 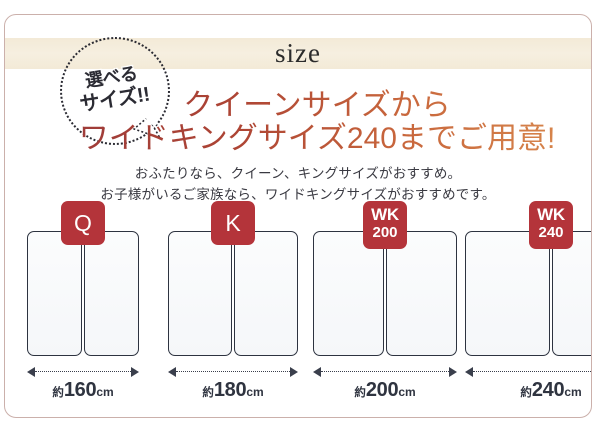 I want to click on bubble-dotted-circle, so click(x=115, y=91).